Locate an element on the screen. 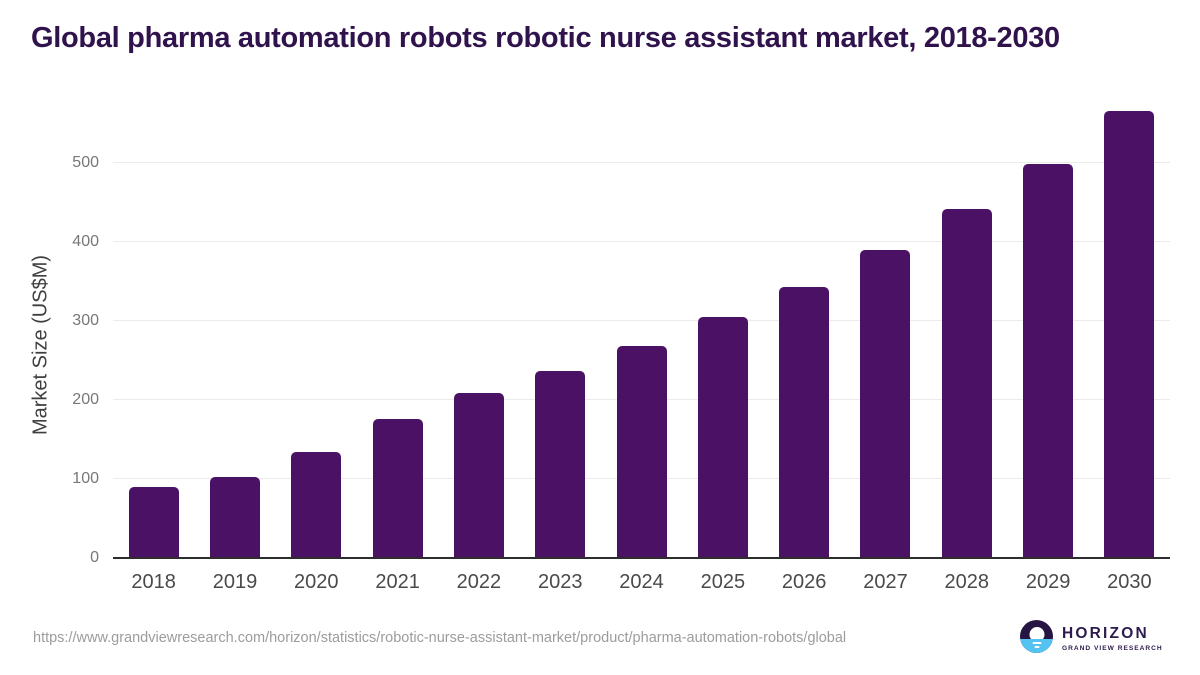  bar-slot-2023: 2023 is located at coordinates (560, 345).